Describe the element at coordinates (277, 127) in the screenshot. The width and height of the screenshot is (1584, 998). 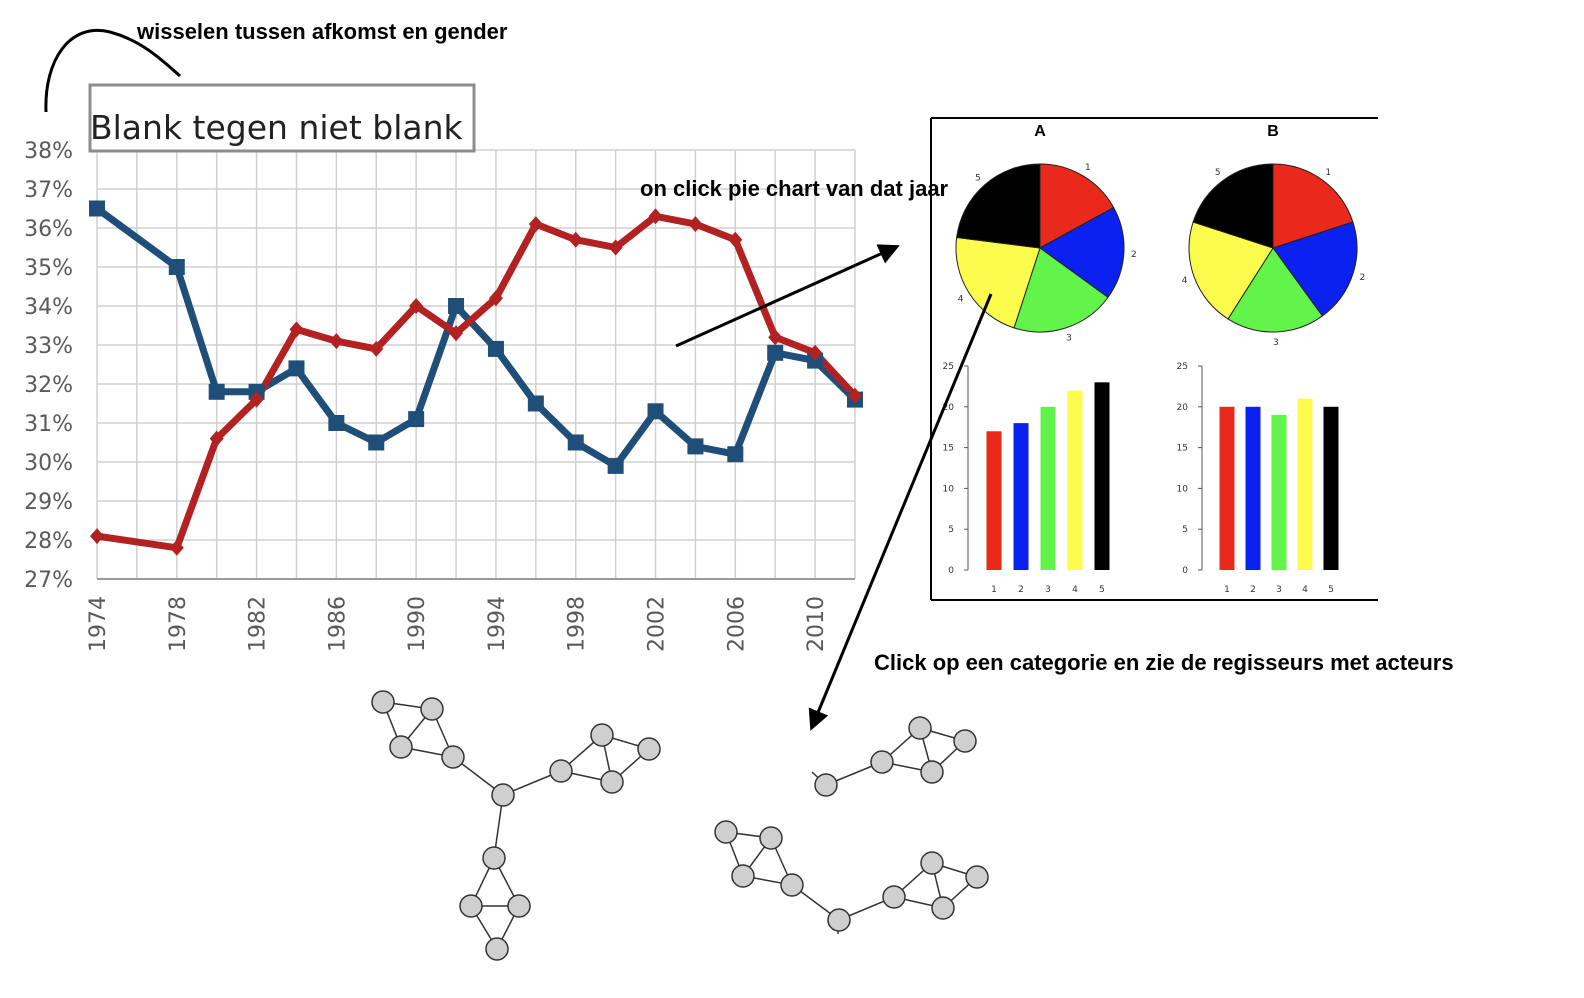
I see `toggle-box-label: Blank tegen niet blank` at that location.